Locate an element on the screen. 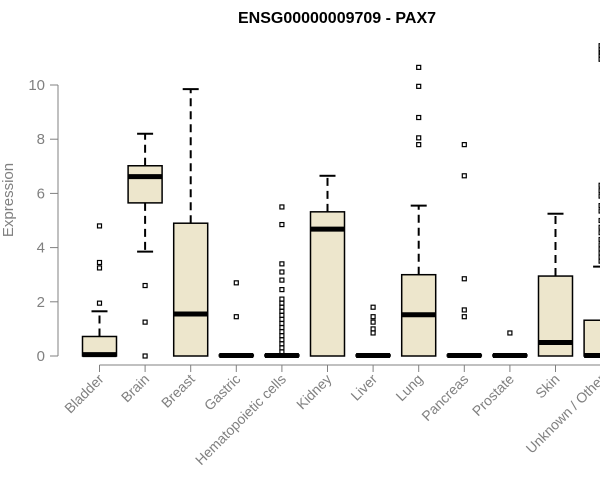  box-gastric is located at coordinates (236, 319).